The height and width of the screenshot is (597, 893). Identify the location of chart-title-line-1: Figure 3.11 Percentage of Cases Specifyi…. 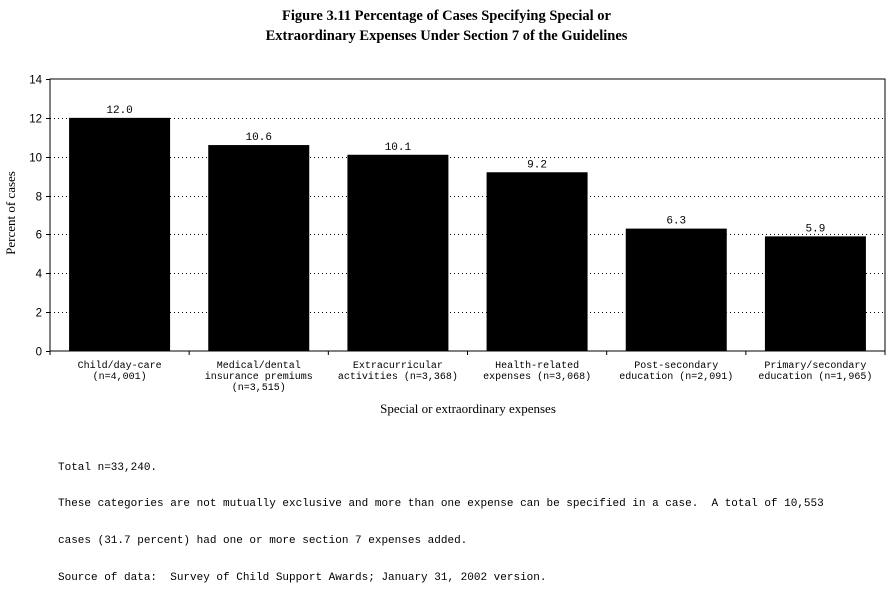
(446, 16).